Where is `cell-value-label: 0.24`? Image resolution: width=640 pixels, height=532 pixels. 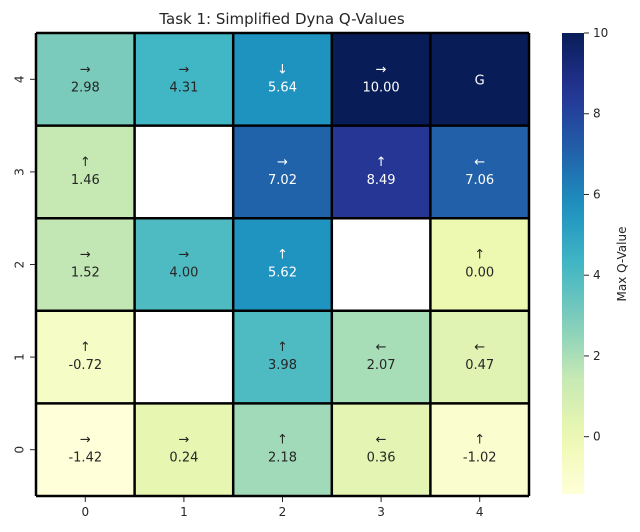
cell-value-label: 0.24 is located at coordinates (183, 458).